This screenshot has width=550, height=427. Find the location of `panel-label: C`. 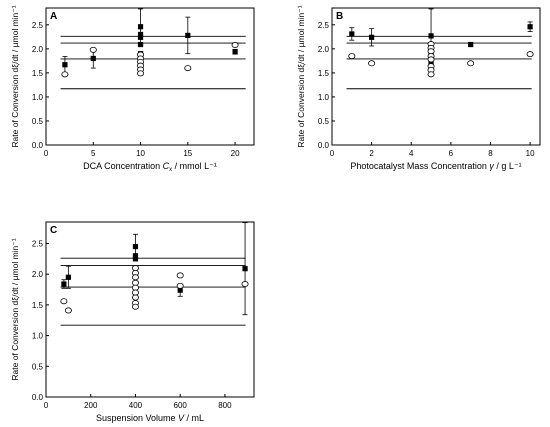

panel-label: C is located at coordinates (53, 230).